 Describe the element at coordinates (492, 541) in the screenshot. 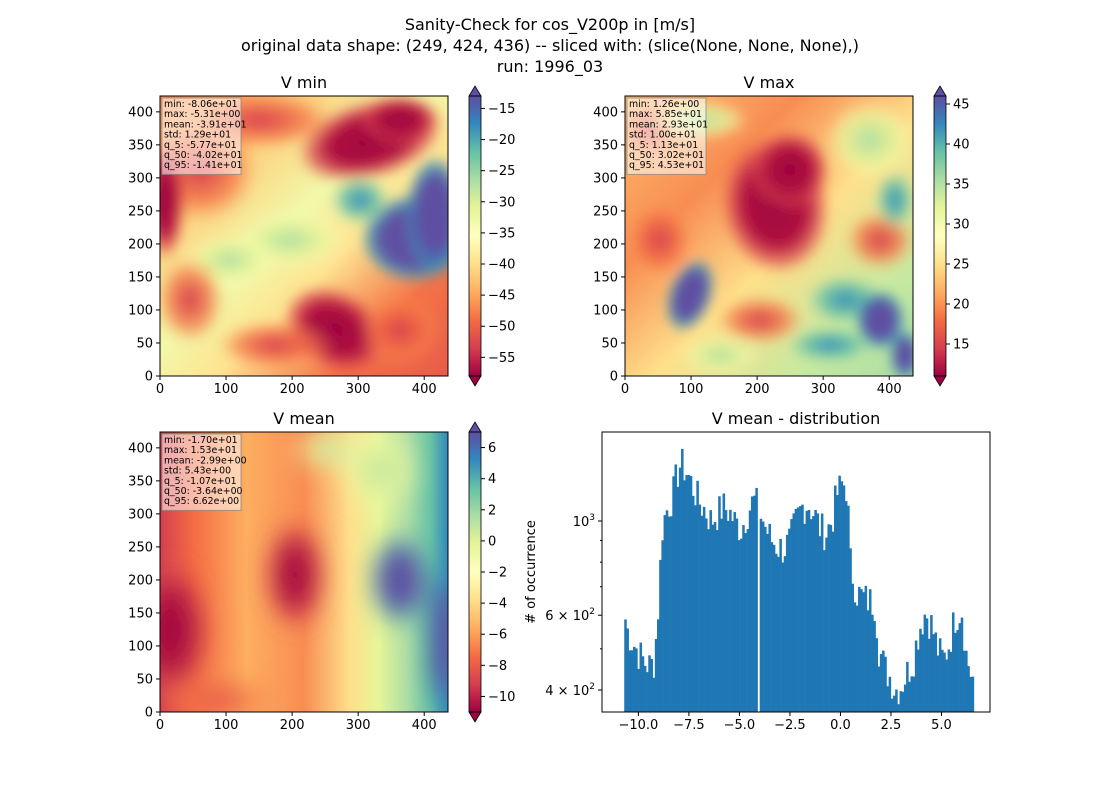

I see `colorbar-tick-label: 0` at that location.